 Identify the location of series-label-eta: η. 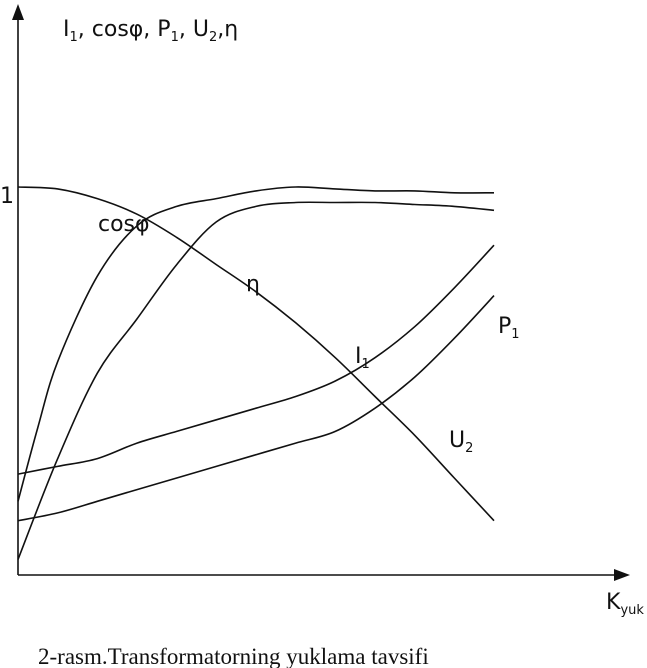
(253, 284).